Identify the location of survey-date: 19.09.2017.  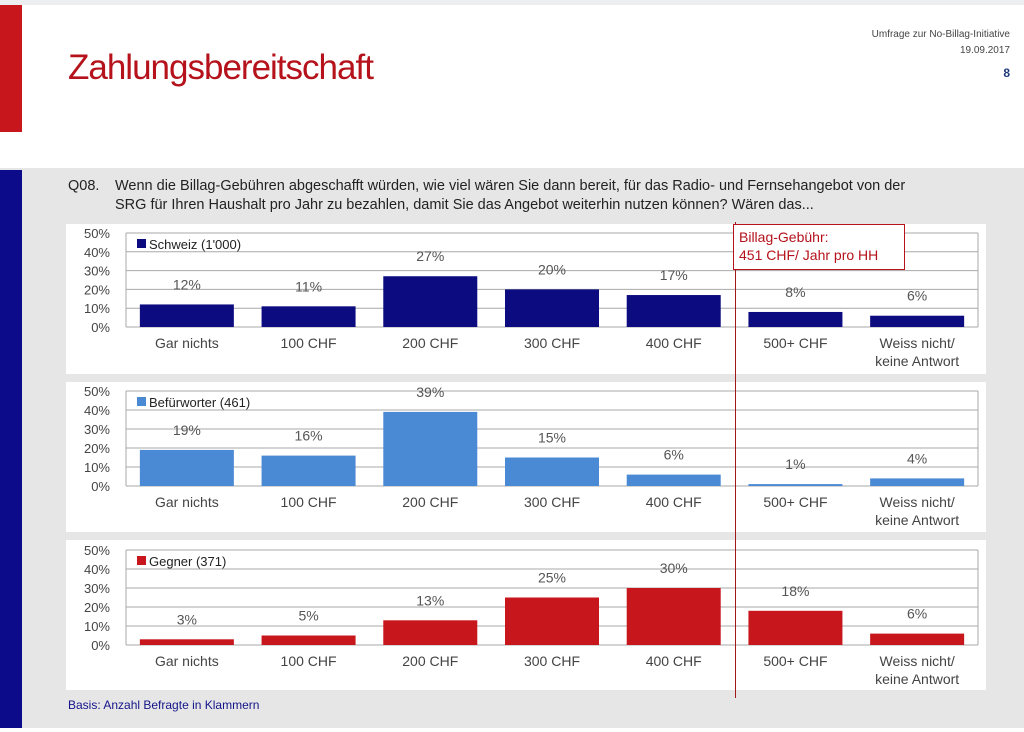
(984, 50).